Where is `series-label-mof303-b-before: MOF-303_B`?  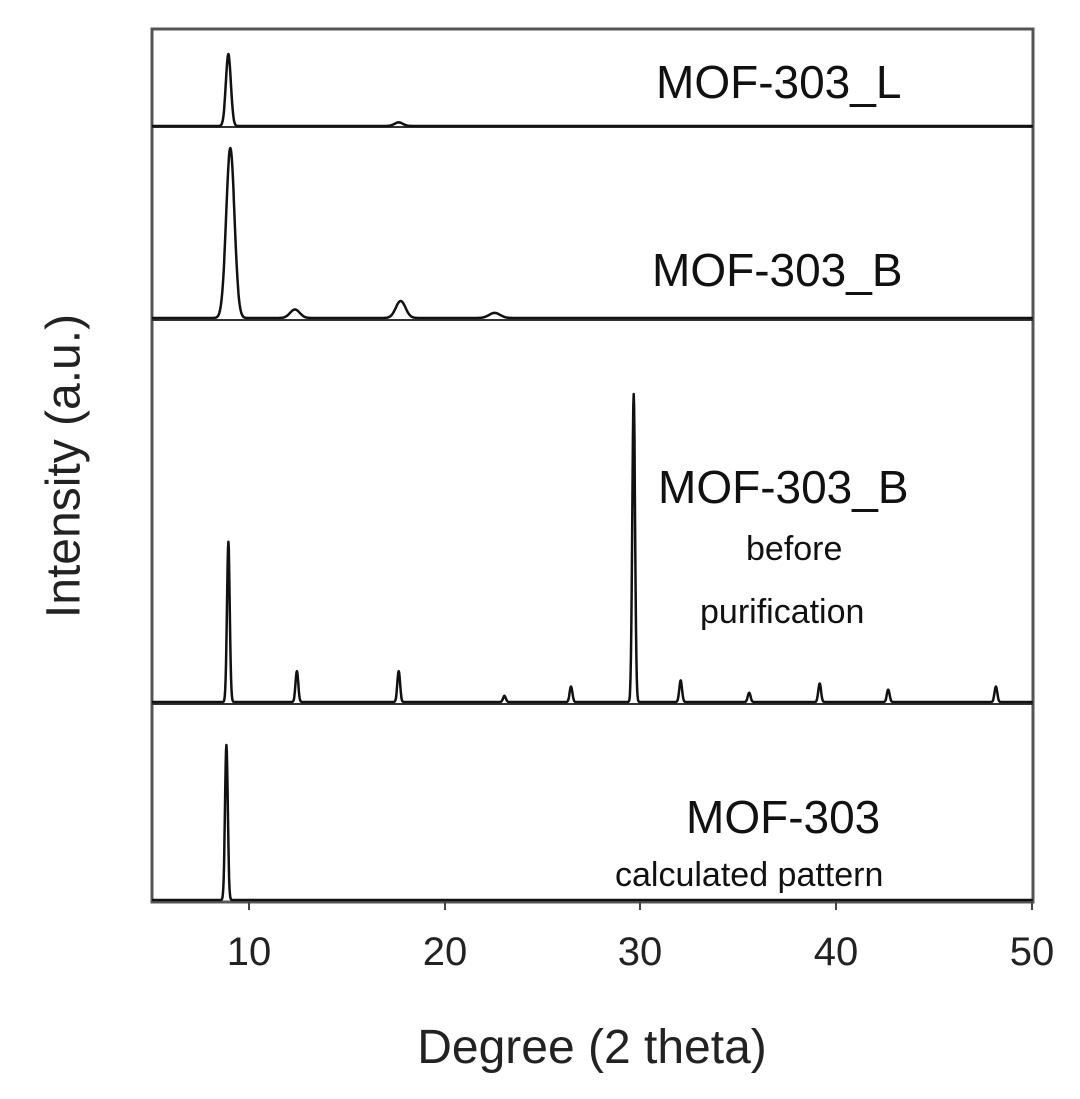 series-label-mof303-b-before: MOF-303_B is located at coordinates (783, 487).